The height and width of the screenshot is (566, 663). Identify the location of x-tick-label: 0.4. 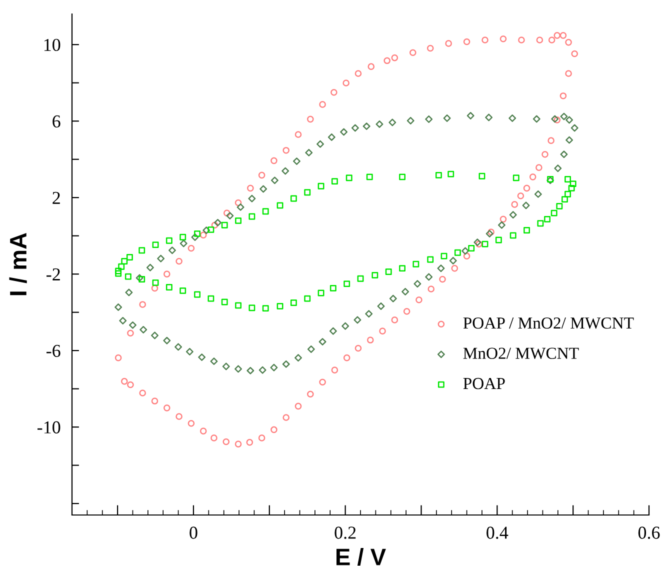
(497, 532).